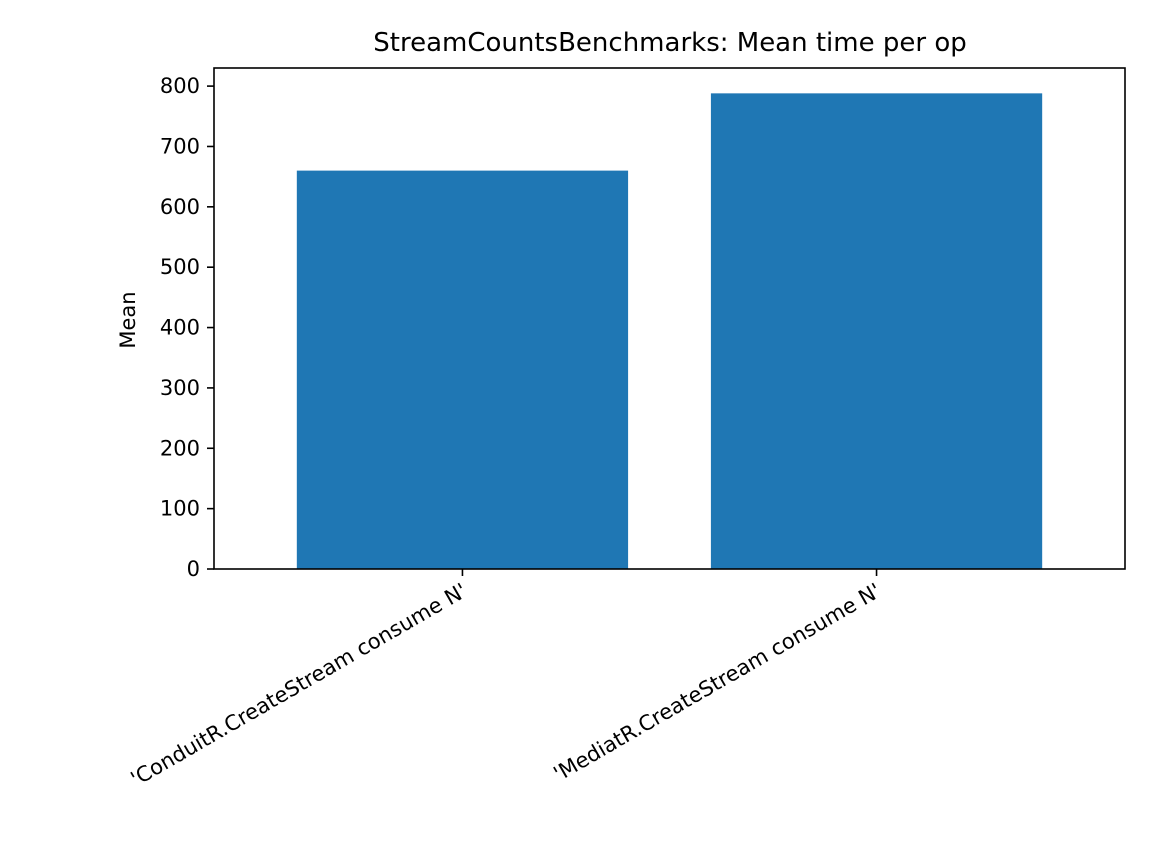  Describe the element at coordinates (180, 328) in the screenshot. I see `y-tick-label: 400` at that location.